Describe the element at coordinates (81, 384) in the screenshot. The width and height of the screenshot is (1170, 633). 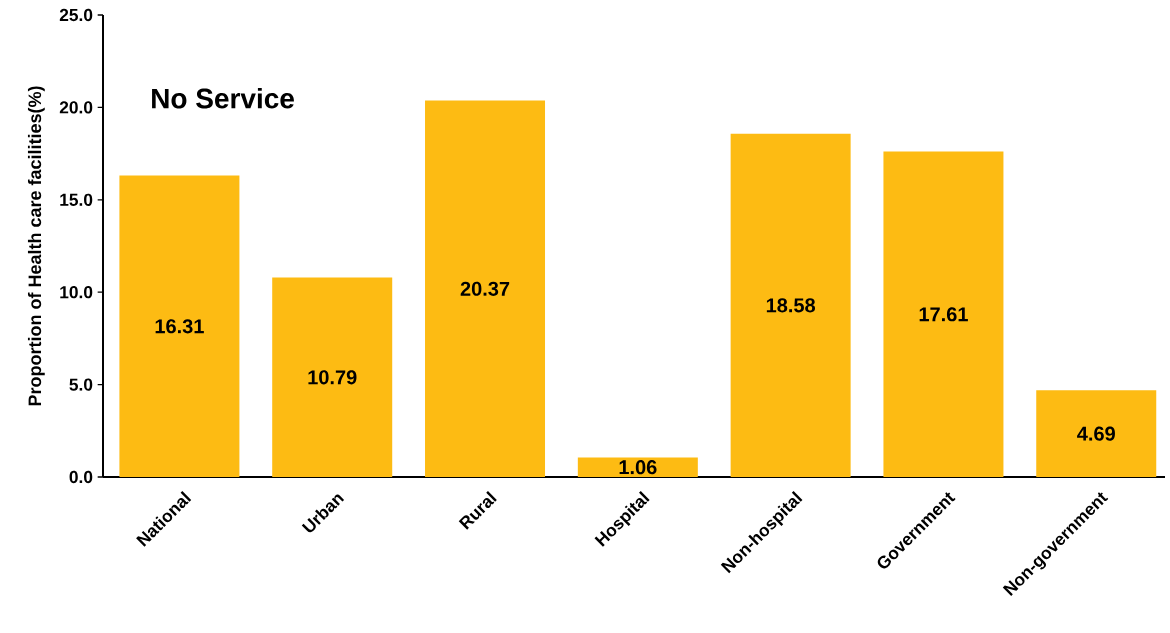
I see `y-tick-label: 5.0` at that location.